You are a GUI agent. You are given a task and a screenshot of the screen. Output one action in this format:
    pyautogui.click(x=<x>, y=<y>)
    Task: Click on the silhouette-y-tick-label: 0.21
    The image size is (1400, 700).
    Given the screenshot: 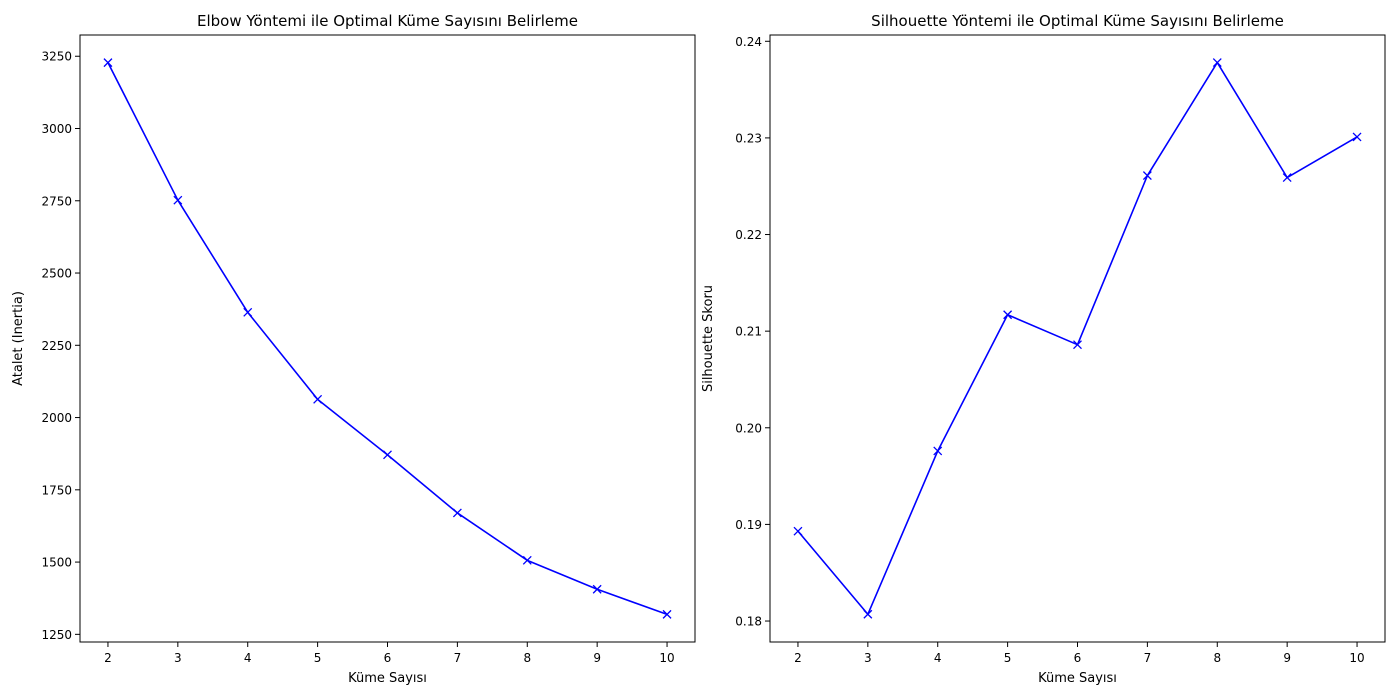 What is the action you would take?
    pyautogui.click(x=748, y=332)
    